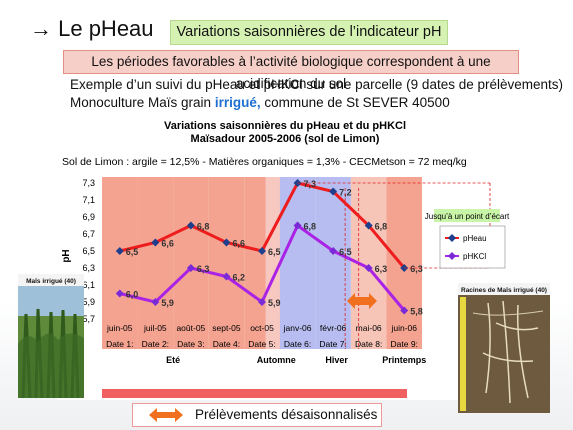 Image resolution: width=573 pixels, height=430 pixels. What do you see at coordinates (452, 238) in the screenshot?
I see `legend-marker-pheau` at bounding box center [452, 238].